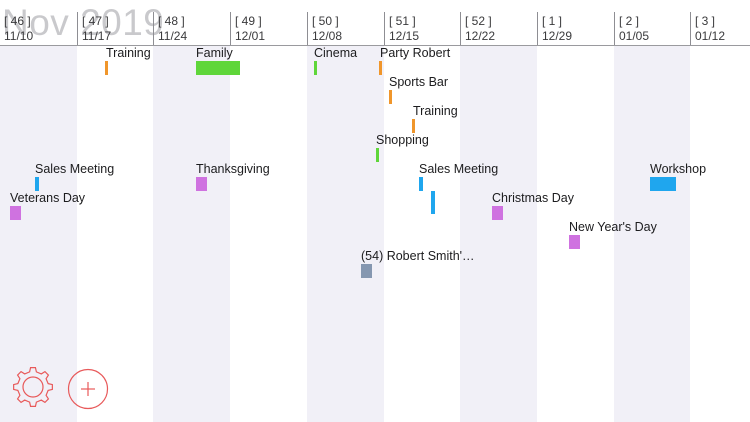  What do you see at coordinates (576, 28) in the screenshot?
I see `week-column-header: [ 1 ] 12/29` at bounding box center [576, 28].